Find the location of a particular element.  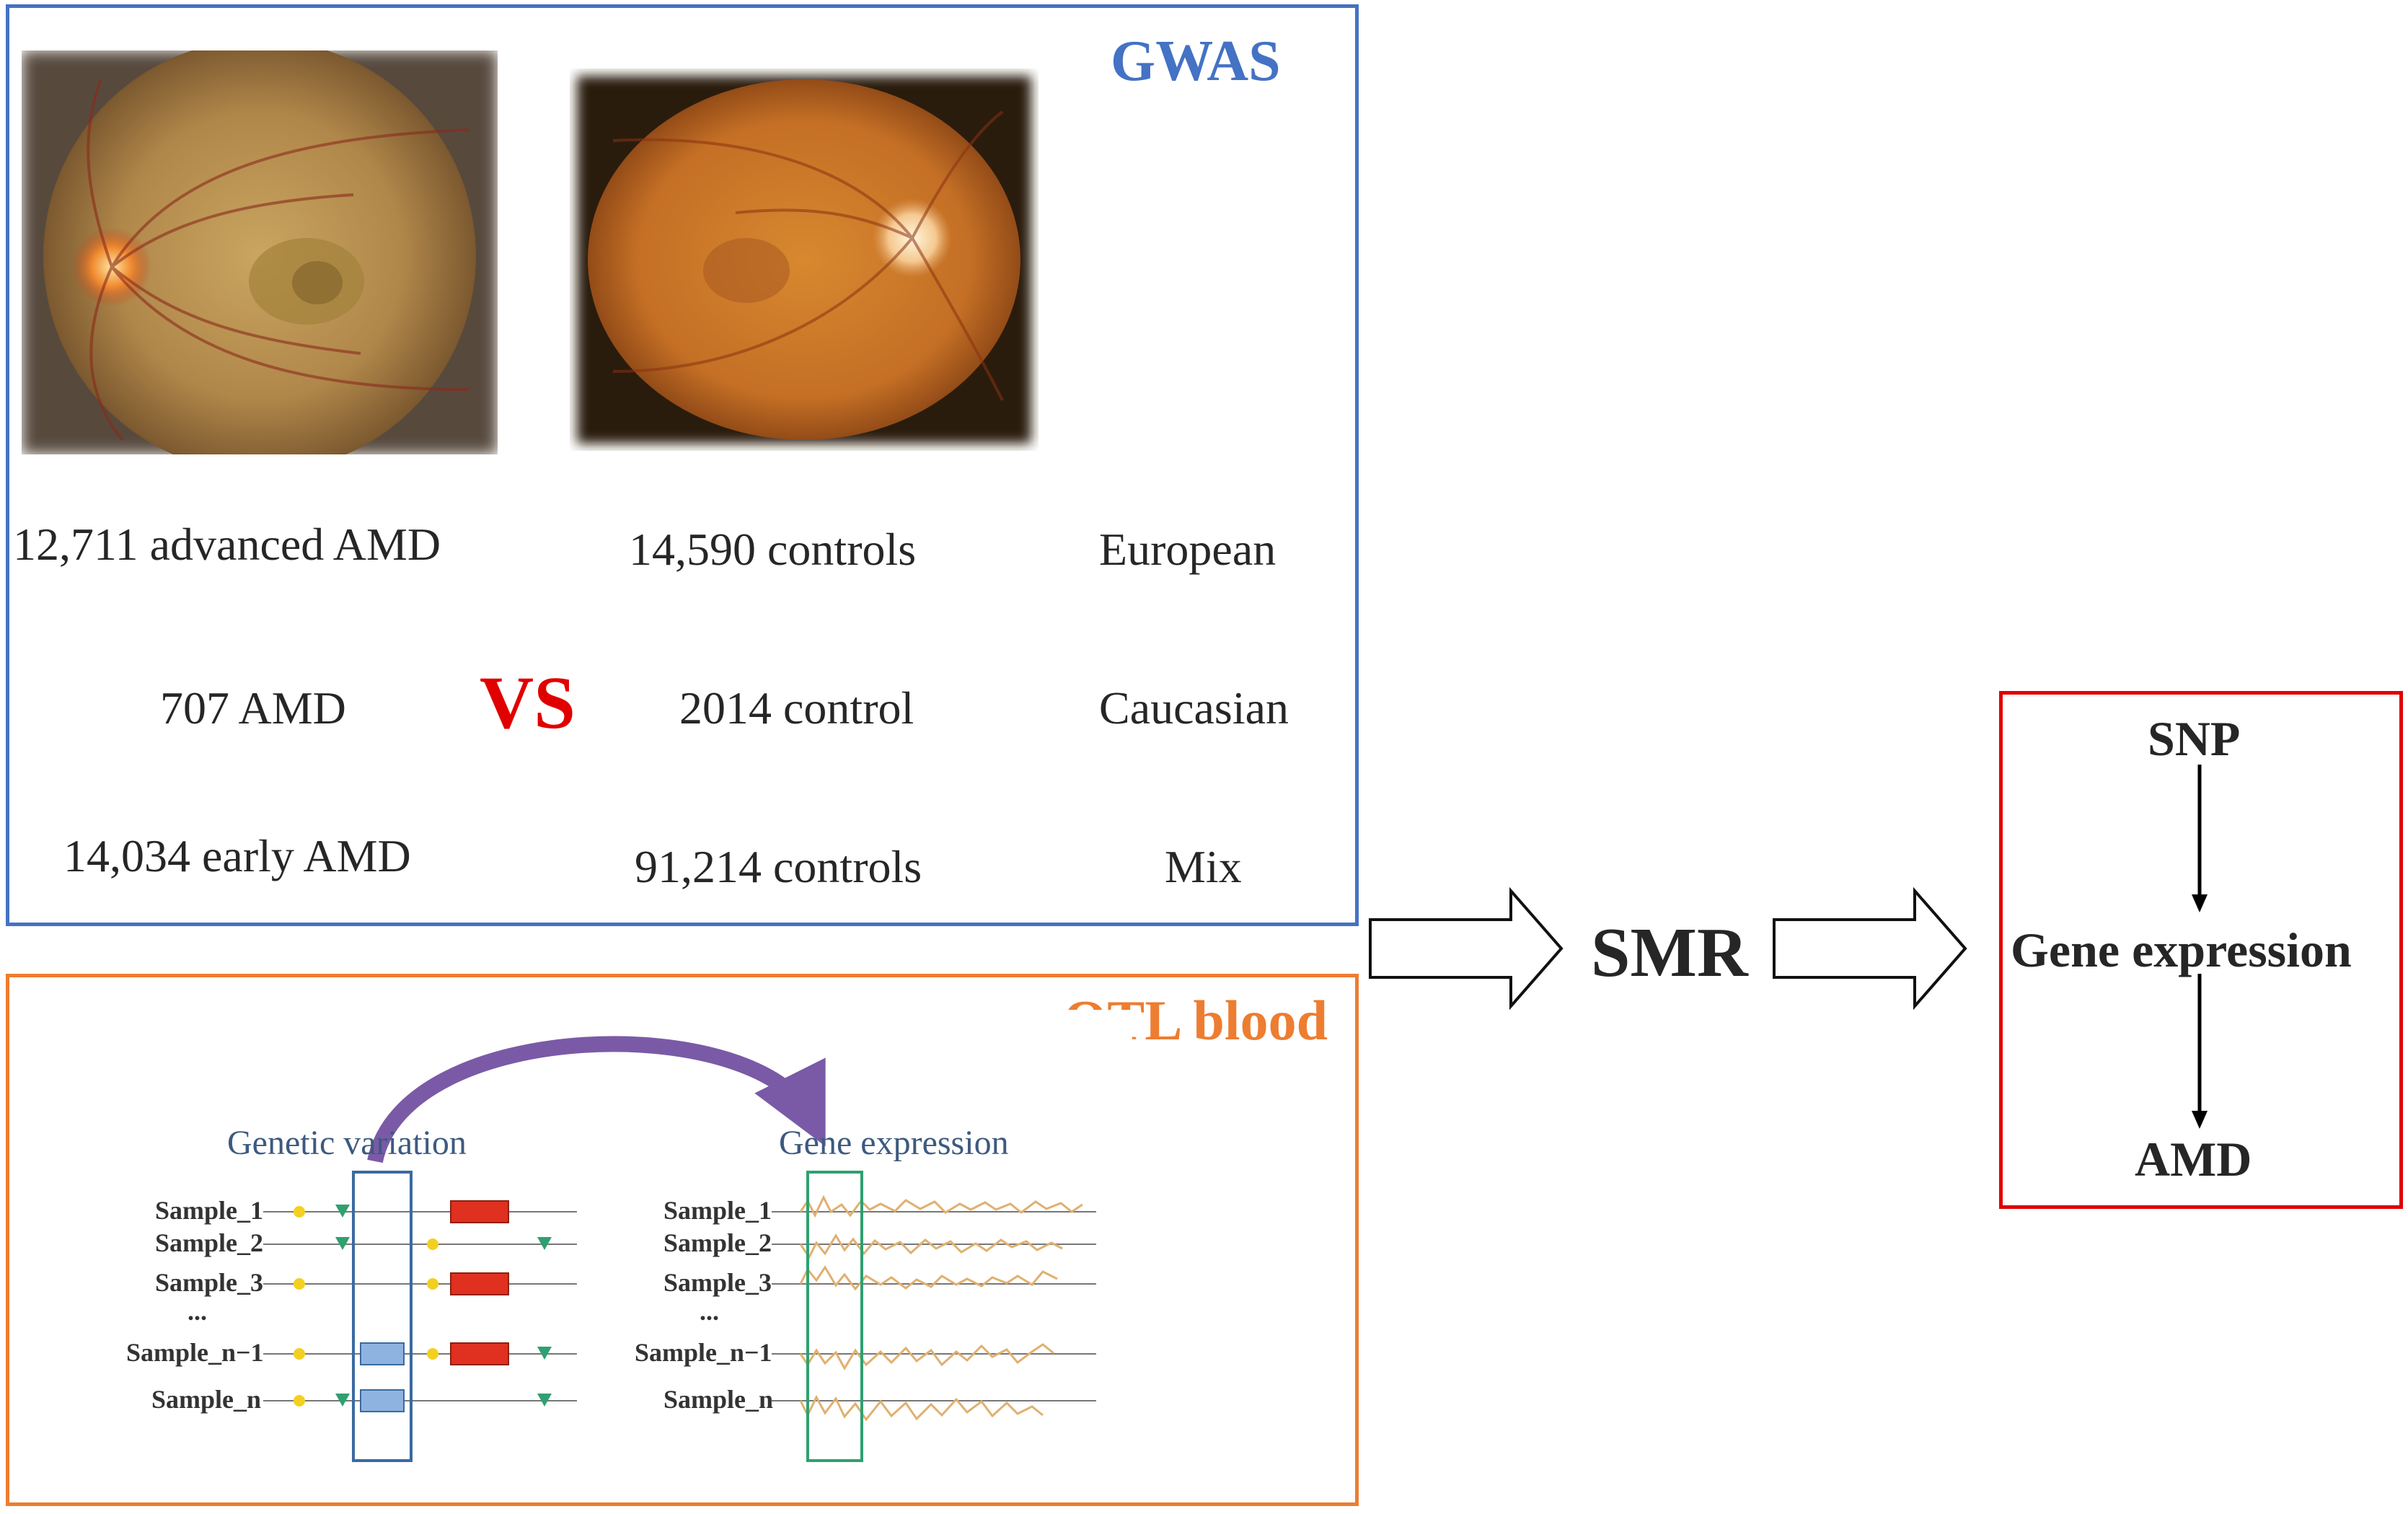

controls-row-3: 91,214 controls is located at coordinates (778, 867).